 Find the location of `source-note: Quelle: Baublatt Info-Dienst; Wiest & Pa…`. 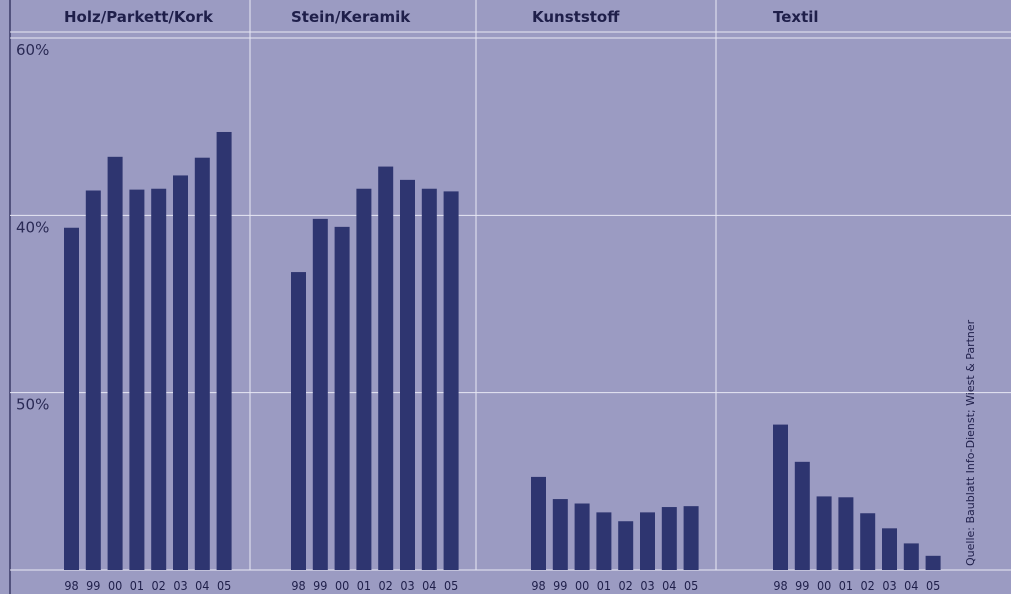

source-note: Quelle: Baublatt Info-Dienst; Wiest & Pa… is located at coordinates (970, 442).